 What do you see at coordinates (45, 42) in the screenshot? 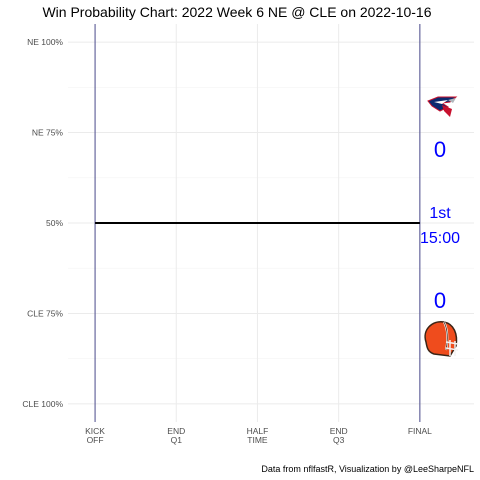
I see `y-tick-label: NE 100%` at bounding box center [45, 42].